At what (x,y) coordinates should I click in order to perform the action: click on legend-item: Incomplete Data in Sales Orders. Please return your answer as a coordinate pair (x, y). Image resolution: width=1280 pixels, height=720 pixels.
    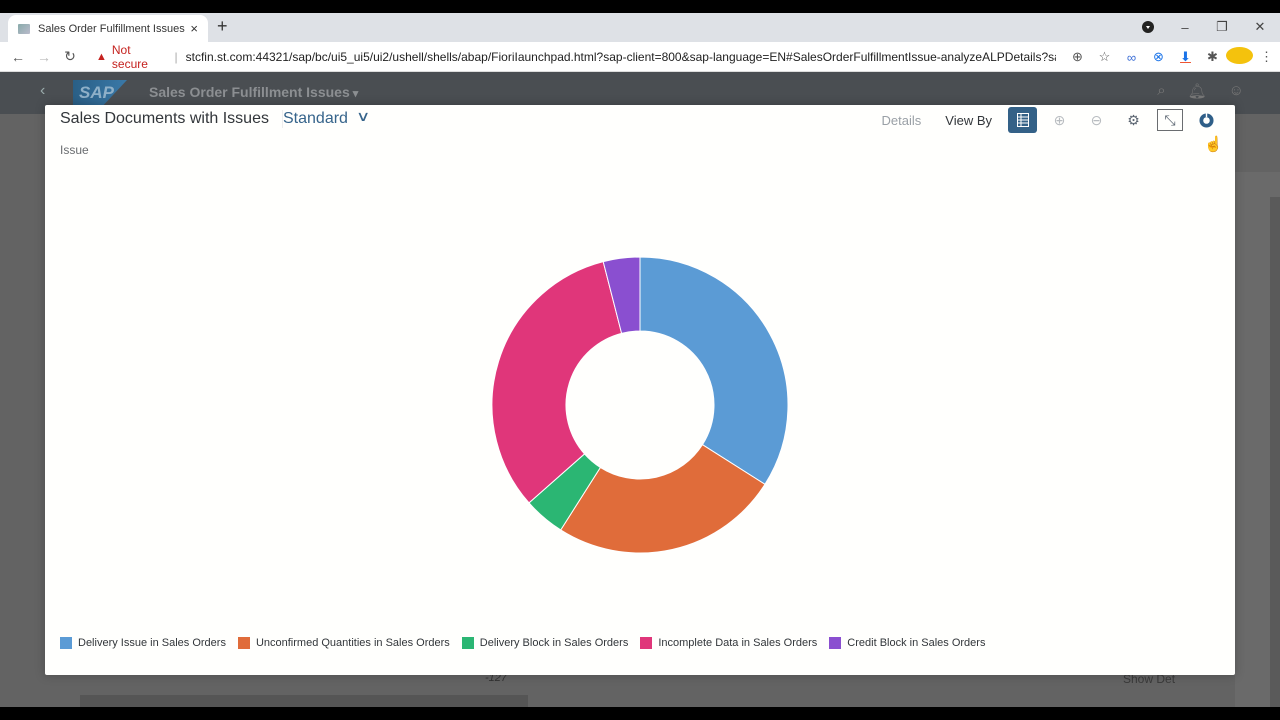
    Looking at the image, I should click on (728, 643).